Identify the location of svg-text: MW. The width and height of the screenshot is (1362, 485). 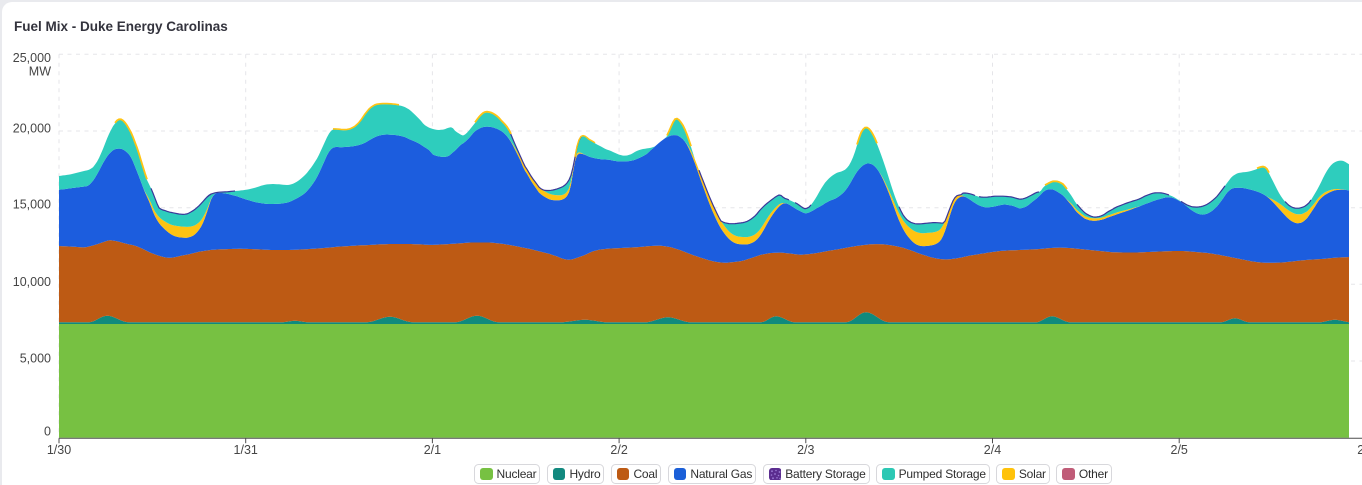
(40, 71).